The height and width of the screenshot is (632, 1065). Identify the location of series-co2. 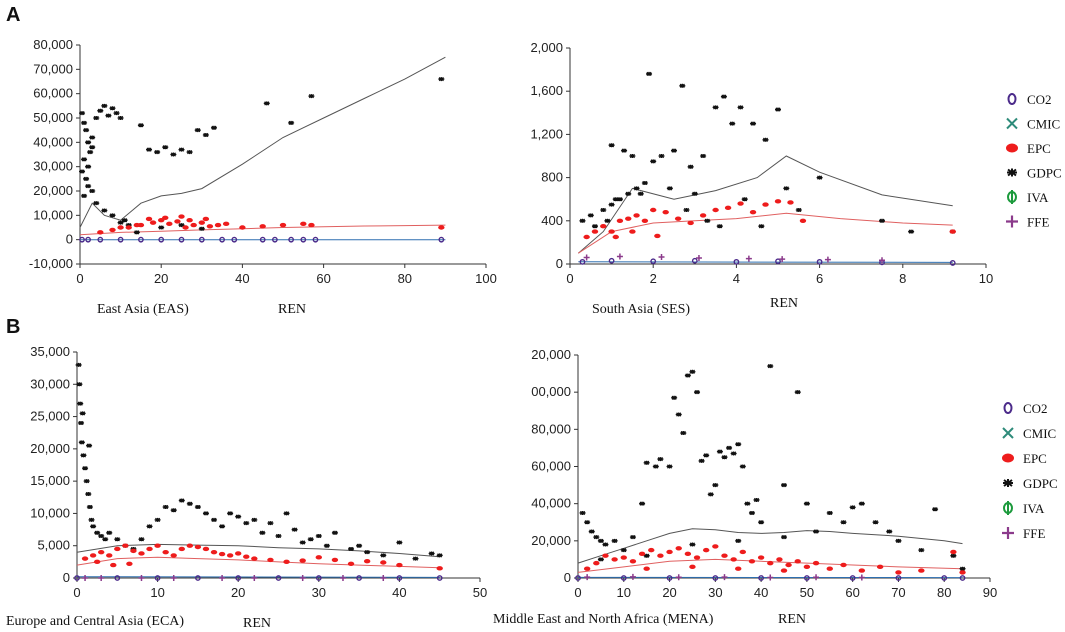
(262, 239).